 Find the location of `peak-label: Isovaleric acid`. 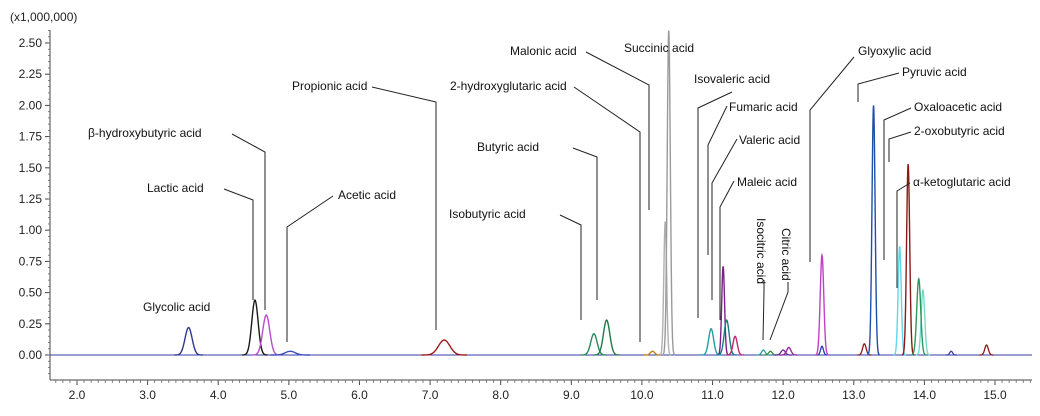

peak-label: Isovaleric acid is located at coordinates (732, 79).